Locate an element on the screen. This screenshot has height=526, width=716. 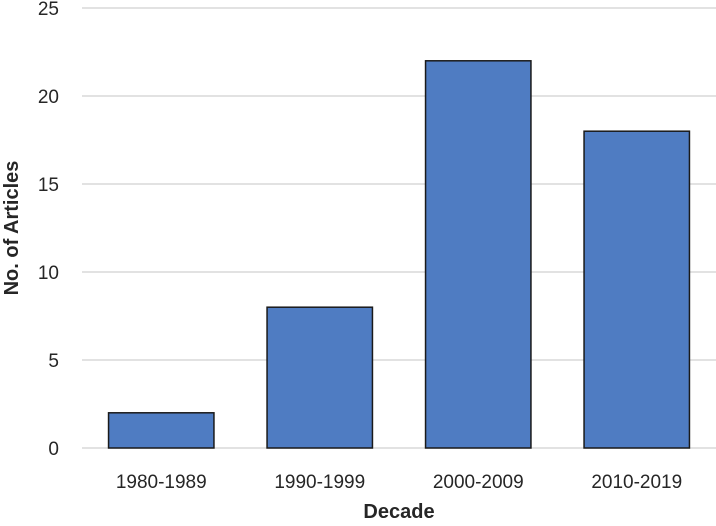
x-tick-label: 2000-2009 is located at coordinates (478, 482).